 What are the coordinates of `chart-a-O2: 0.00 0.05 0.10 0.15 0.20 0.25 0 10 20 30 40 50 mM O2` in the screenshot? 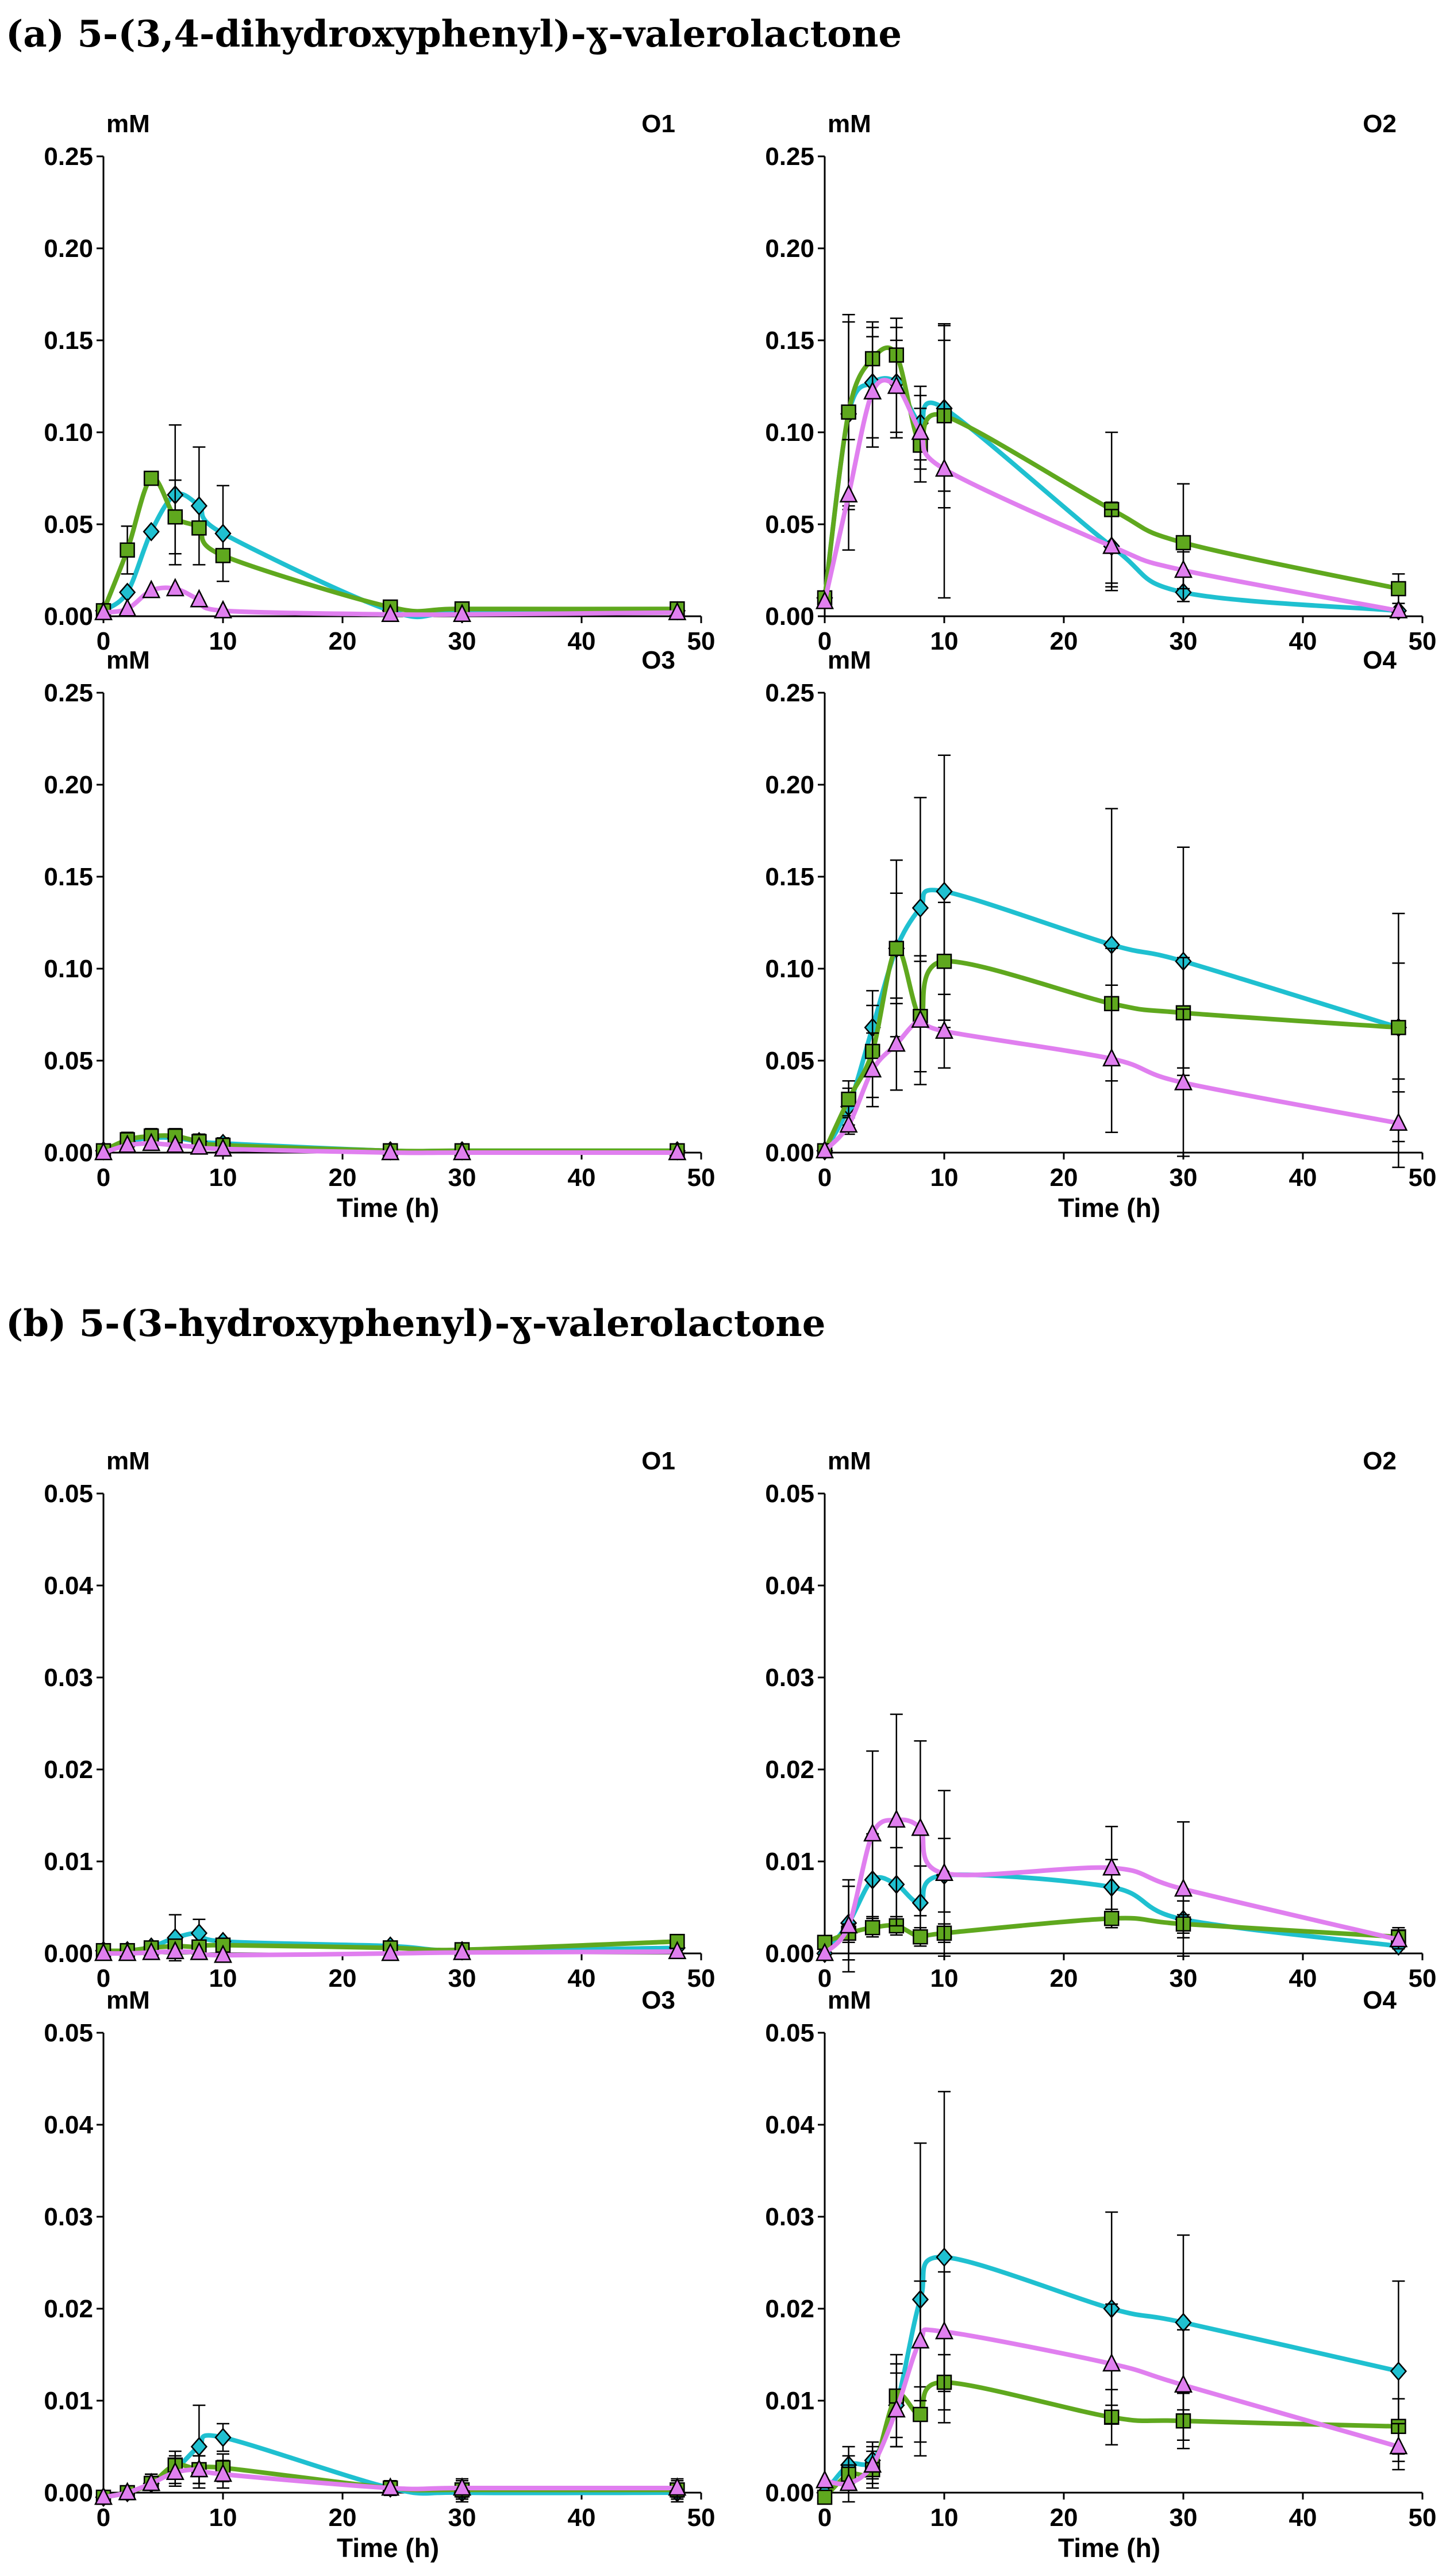 It's located at (1100, 383).